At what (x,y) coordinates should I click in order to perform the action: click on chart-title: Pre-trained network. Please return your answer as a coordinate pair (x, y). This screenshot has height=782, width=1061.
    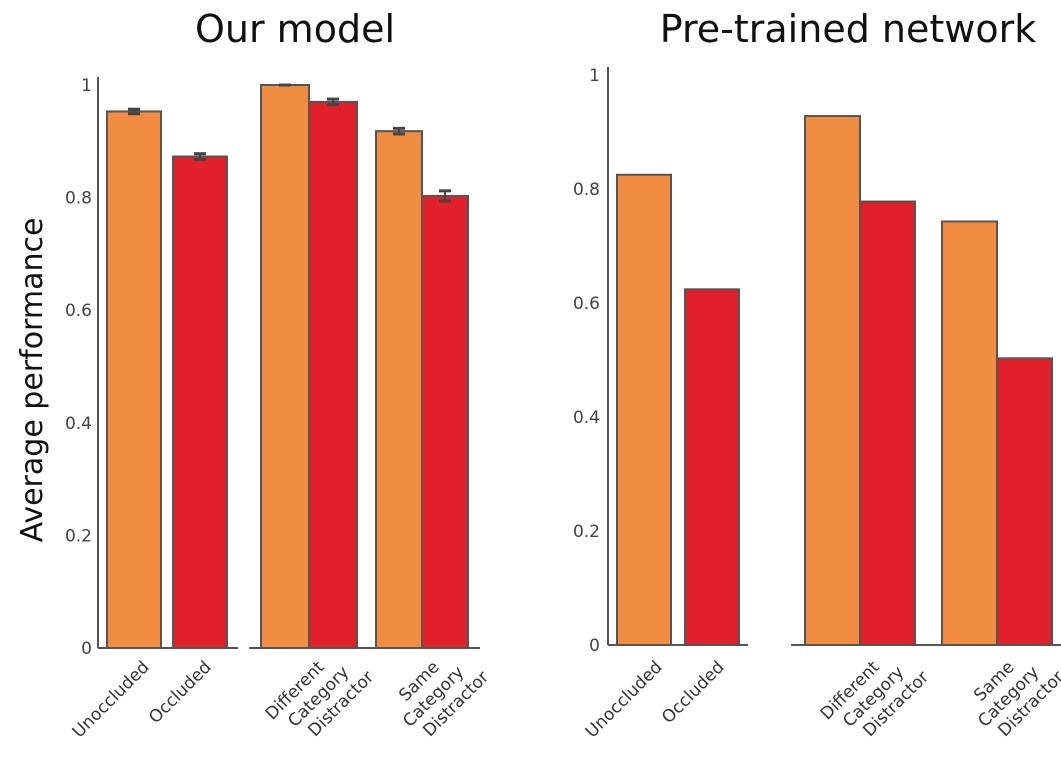
    Looking at the image, I should click on (848, 29).